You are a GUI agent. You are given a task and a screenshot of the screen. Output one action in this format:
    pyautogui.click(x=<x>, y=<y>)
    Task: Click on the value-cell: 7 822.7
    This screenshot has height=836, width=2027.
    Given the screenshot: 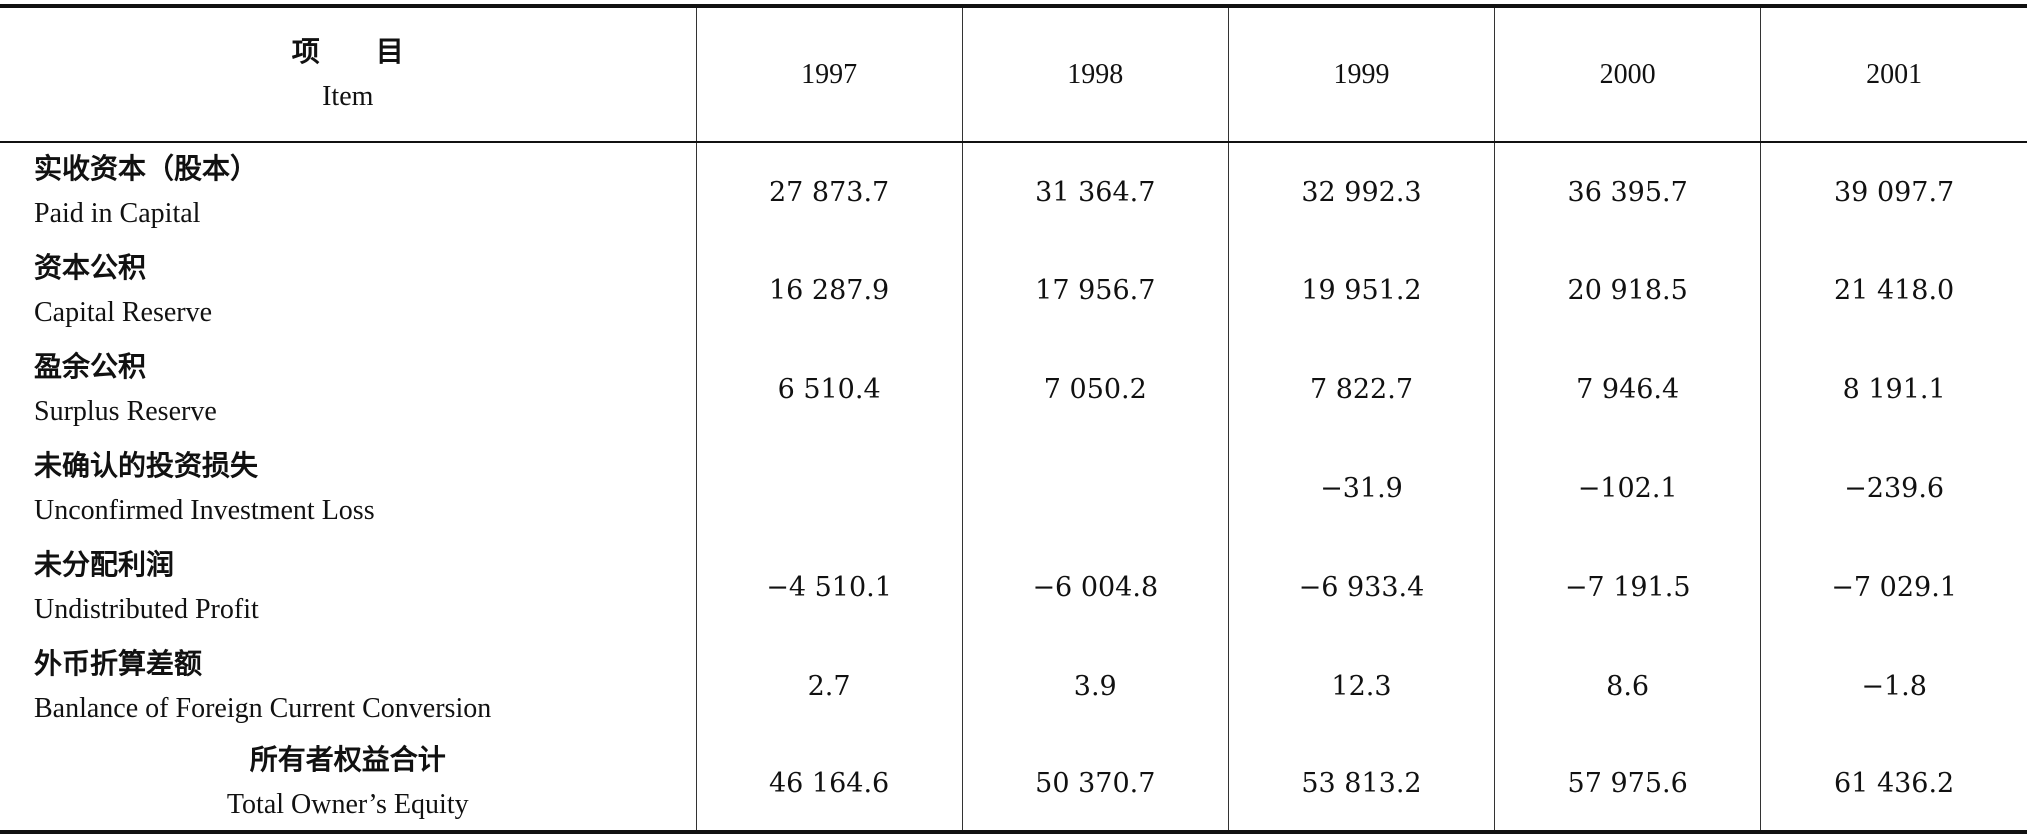 What is the action you would take?
    pyautogui.click(x=1361, y=389)
    